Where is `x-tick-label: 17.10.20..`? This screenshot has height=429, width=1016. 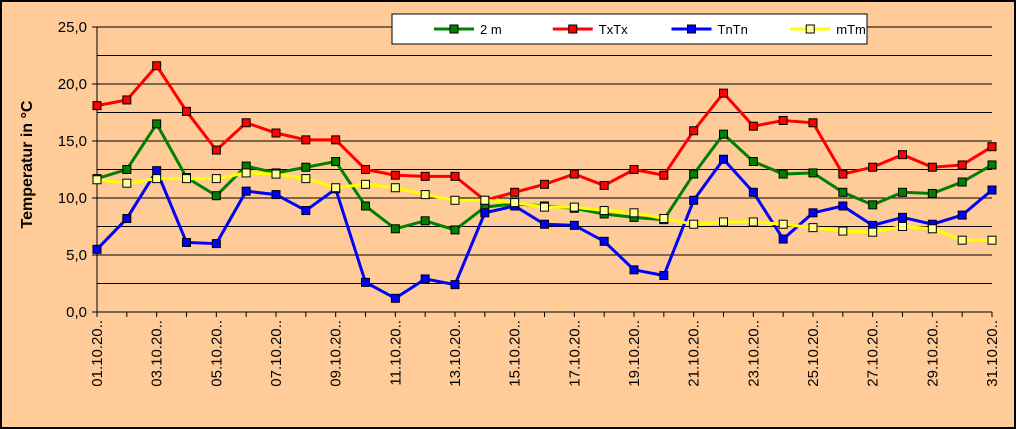 x-tick-label: 17.10.20.. is located at coordinates (574, 353).